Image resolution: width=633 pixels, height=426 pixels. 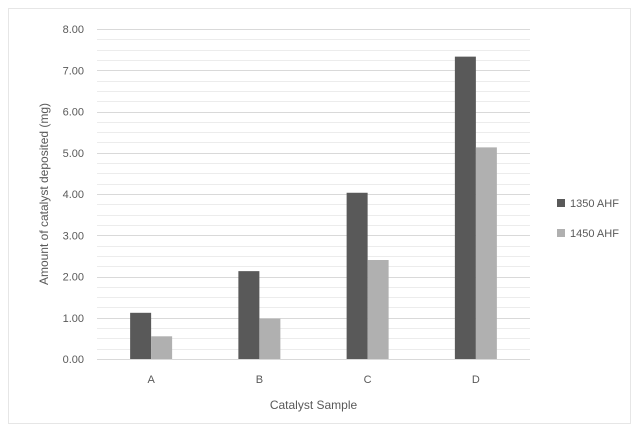 What do you see at coordinates (588, 219) in the screenshot?
I see `legend: 1350 AHF 1450 AHF` at bounding box center [588, 219].